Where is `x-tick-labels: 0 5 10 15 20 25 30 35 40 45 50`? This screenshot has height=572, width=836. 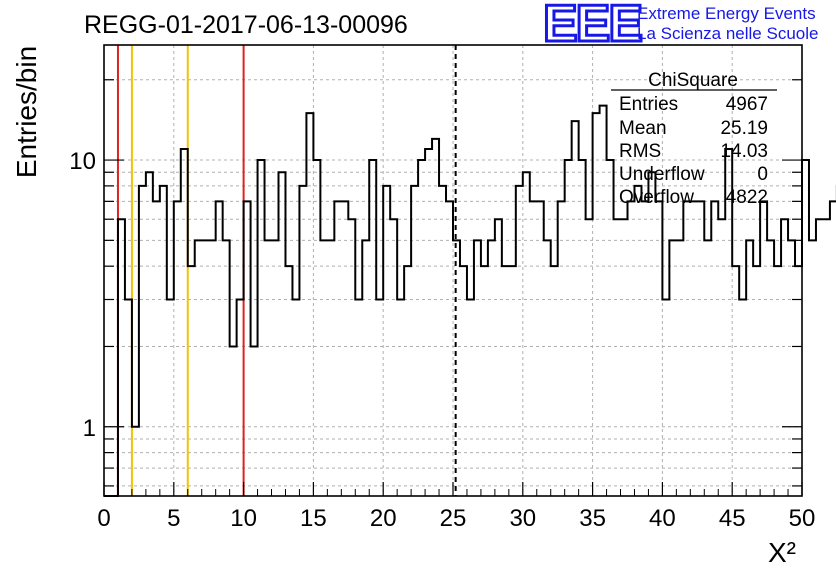
x-tick-labels: 0 5 10 15 20 25 30 35 40 45 50 is located at coordinates (456, 518).